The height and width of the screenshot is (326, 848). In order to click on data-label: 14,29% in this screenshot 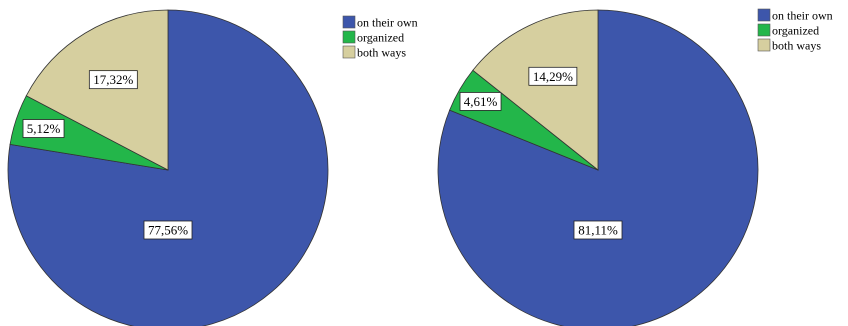, I will do `click(553, 76)`.